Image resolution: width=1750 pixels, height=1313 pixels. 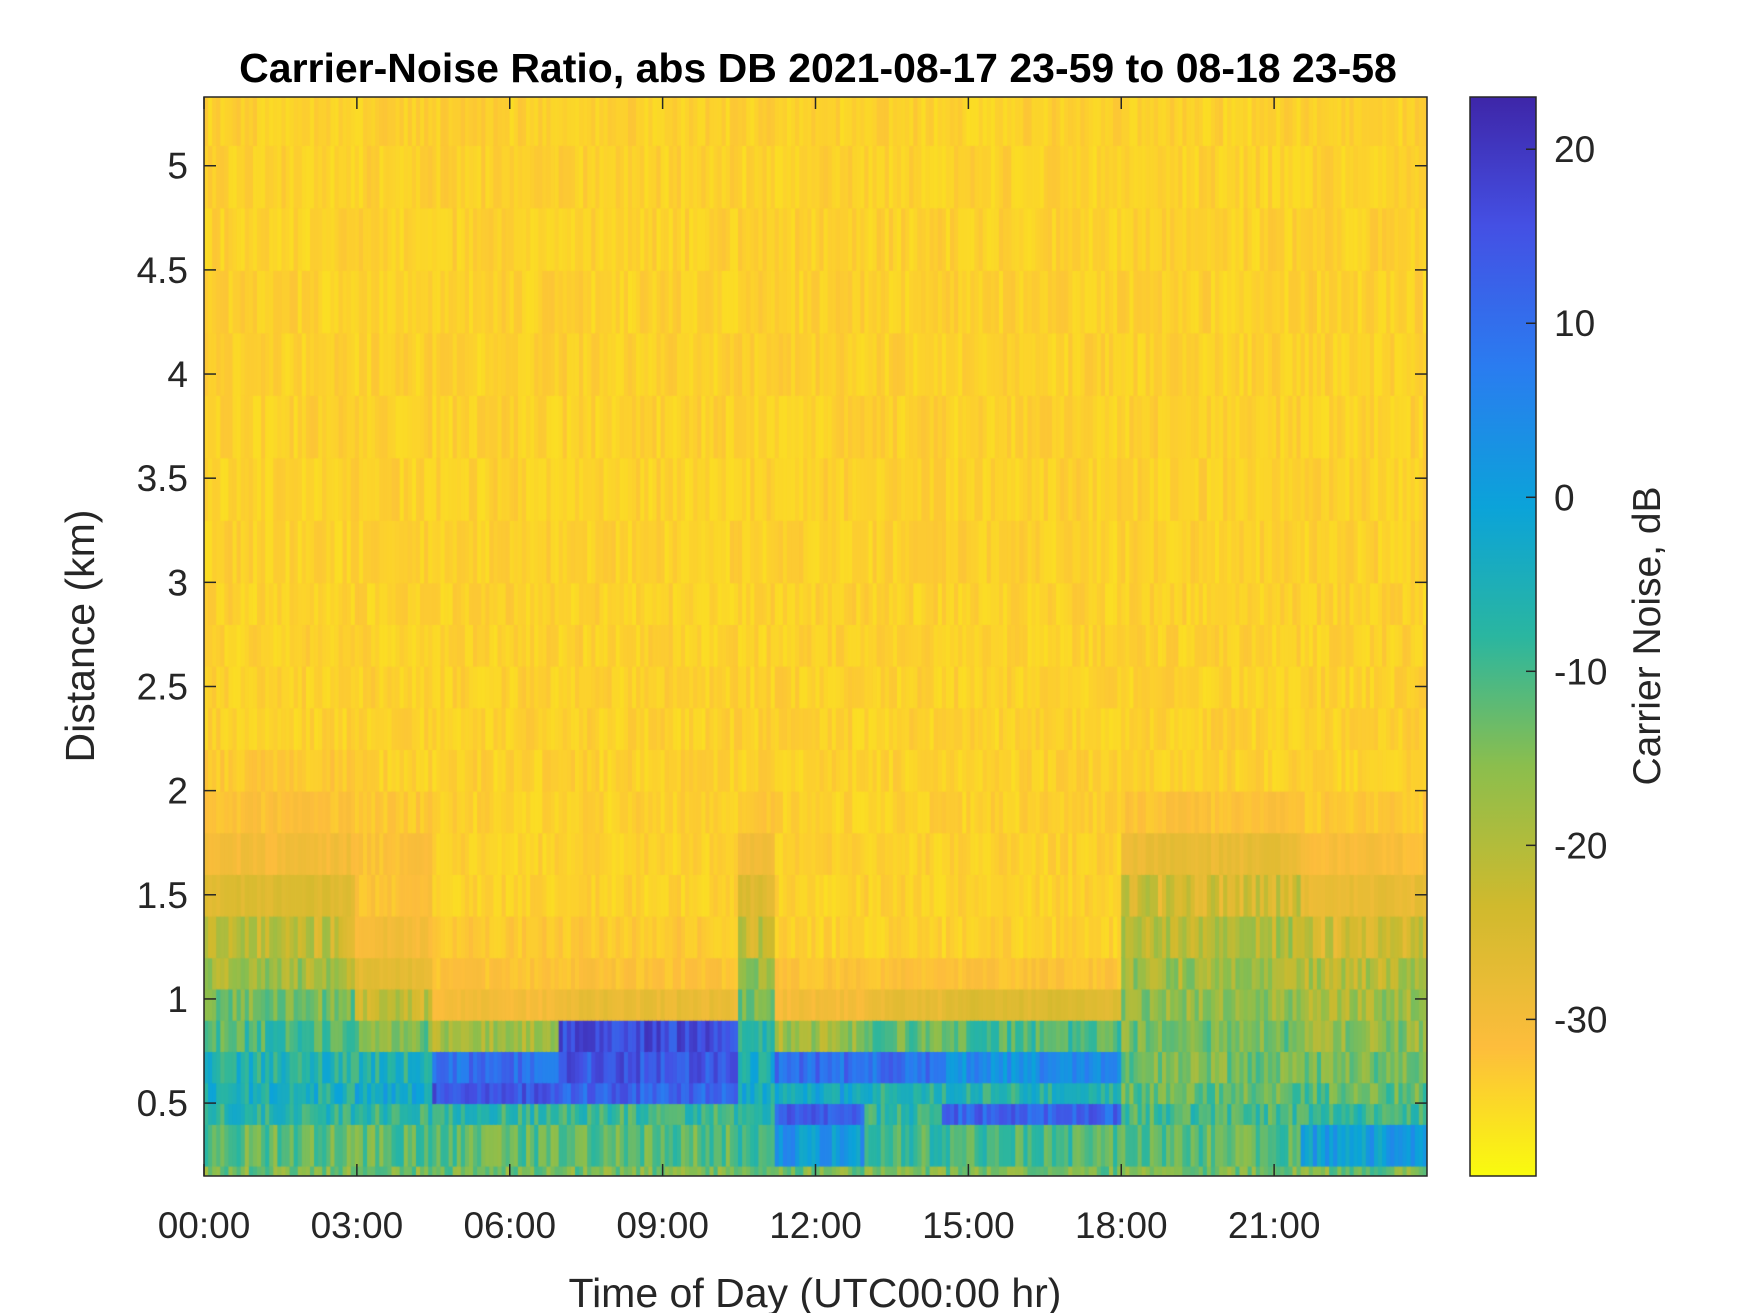 What do you see at coordinates (162, 686) in the screenshot?
I see `y-tick-label: 2.5` at bounding box center [162, 686].